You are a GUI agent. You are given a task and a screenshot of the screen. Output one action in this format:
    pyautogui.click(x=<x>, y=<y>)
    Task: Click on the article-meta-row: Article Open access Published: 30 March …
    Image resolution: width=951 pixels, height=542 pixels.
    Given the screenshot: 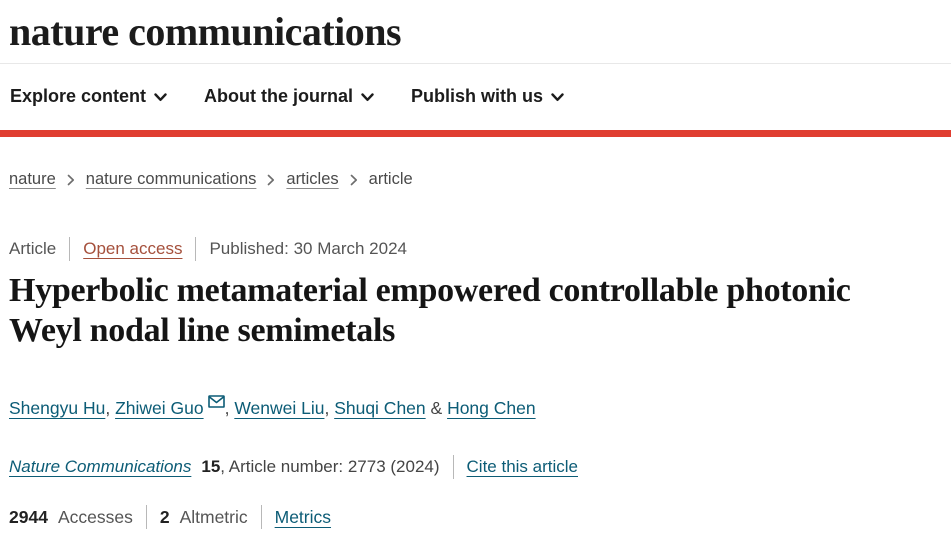 What is the action you would take?
    pyautogui.click(x=475, y=249)
    